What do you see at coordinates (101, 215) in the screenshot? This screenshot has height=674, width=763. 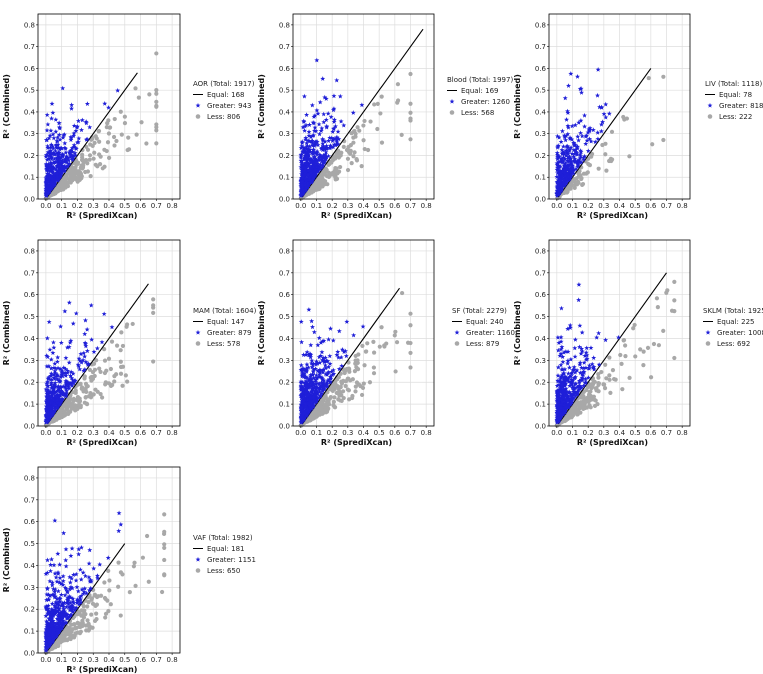 I see `x-axis-label: R² (SprediXcan)` at bounding box center [101, 215].